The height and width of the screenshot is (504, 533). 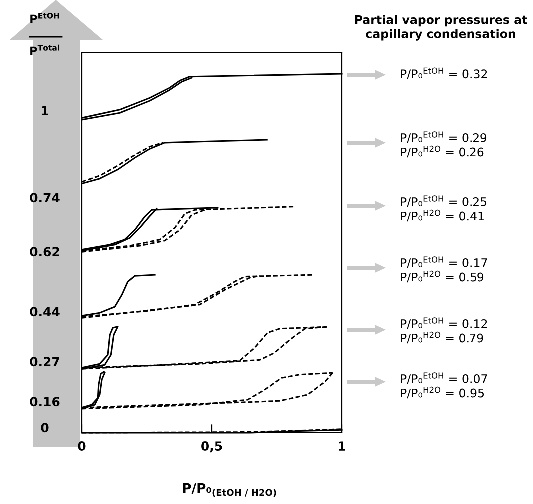 What do you see at coordinates (45, 428) in the screenshot?
I see `text: 0` at bounding box center [45, 428].